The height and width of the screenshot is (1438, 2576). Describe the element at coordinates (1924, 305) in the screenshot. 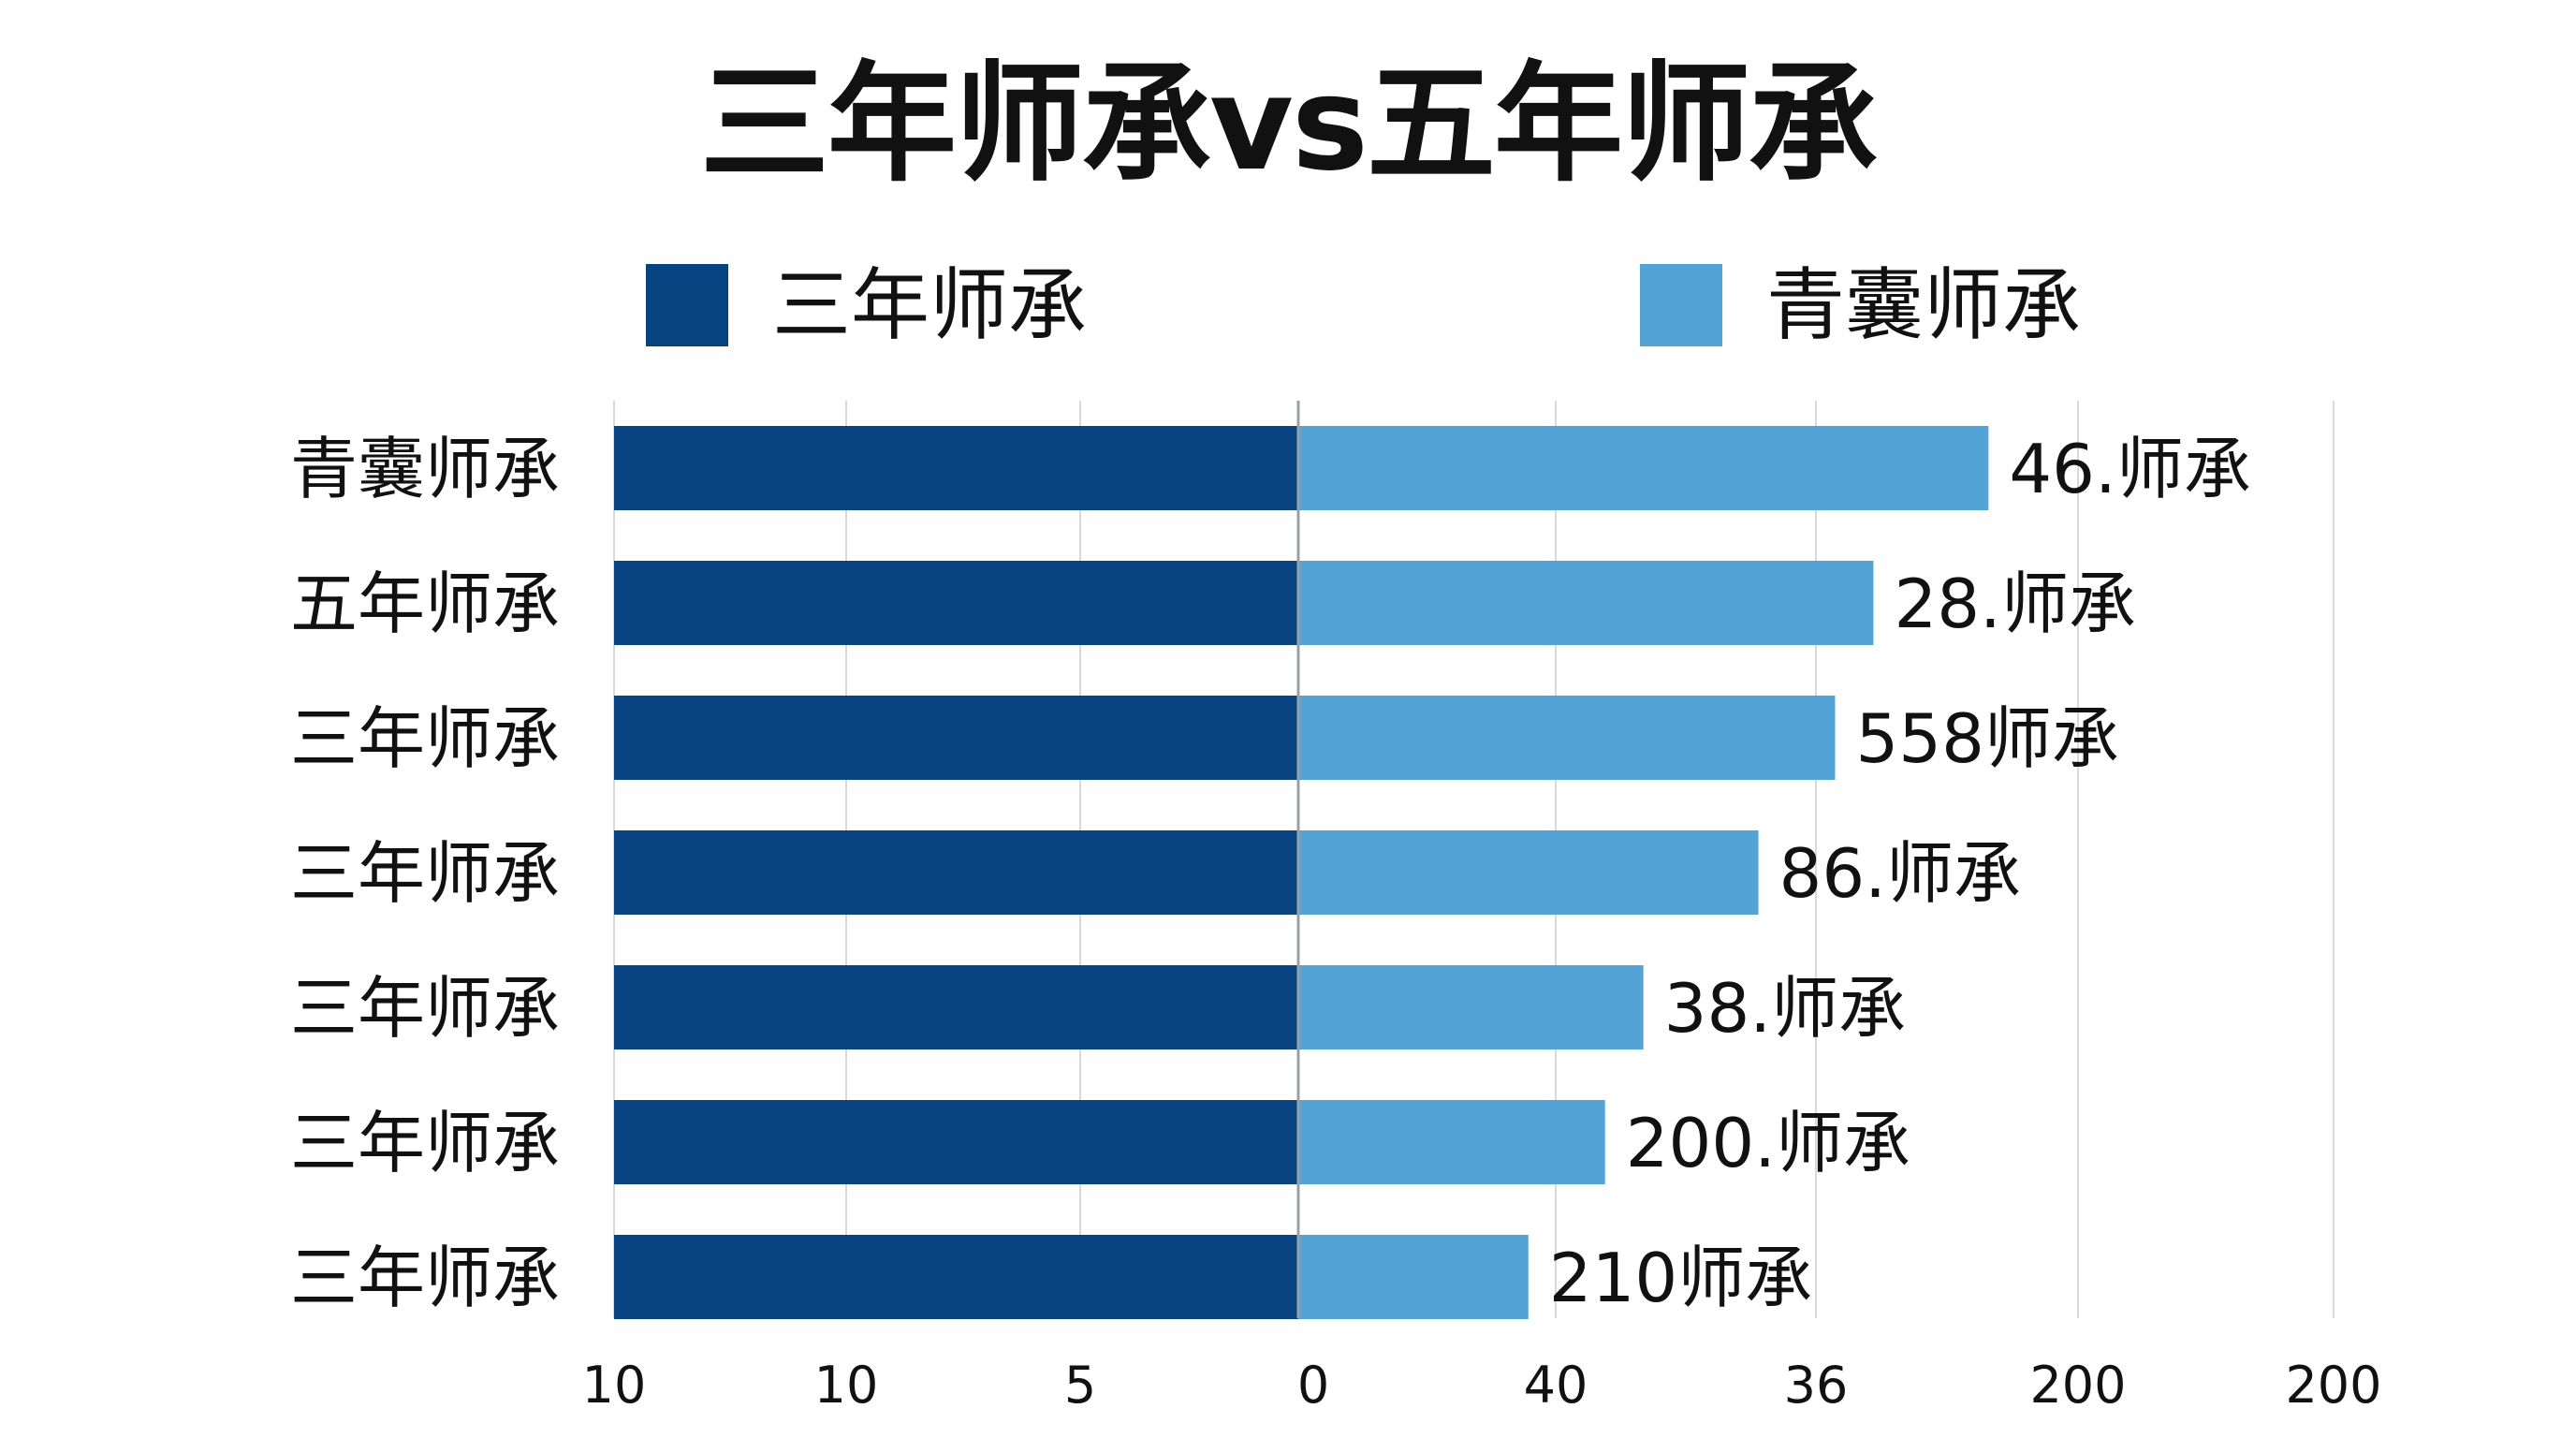

I see `legend-label-series-2: 青囊师承` at that location.